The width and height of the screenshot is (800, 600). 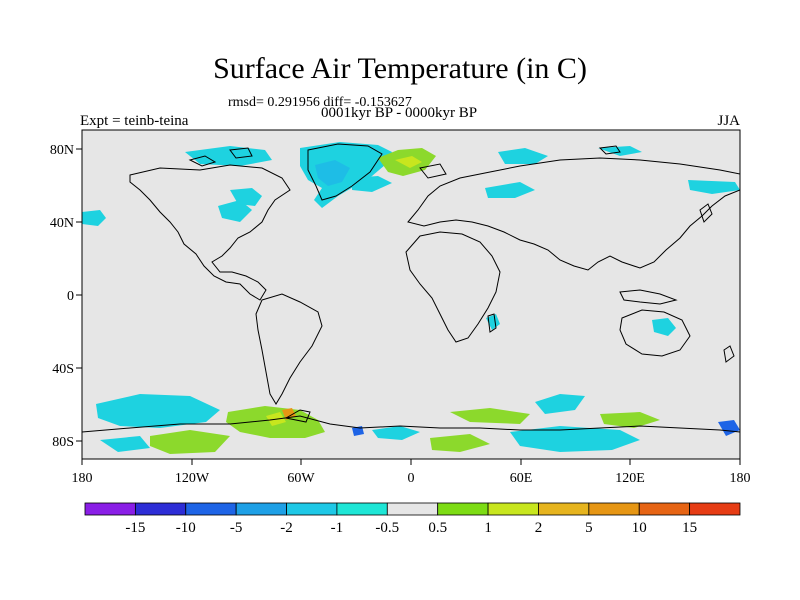 I want to click on anomaly-patch-madagascar, so click(x=493, y=322).